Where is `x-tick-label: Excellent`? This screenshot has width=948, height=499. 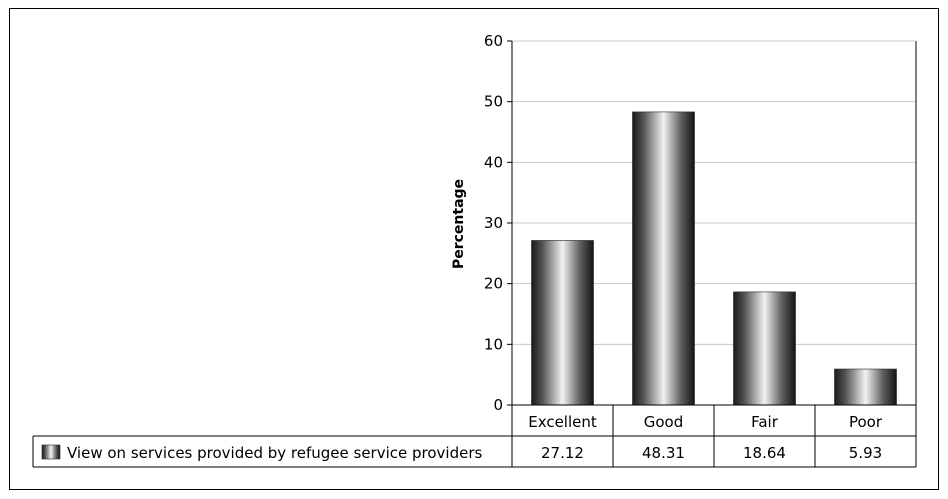 x-tick-label: Excellent is located at coordinates (562, 422).